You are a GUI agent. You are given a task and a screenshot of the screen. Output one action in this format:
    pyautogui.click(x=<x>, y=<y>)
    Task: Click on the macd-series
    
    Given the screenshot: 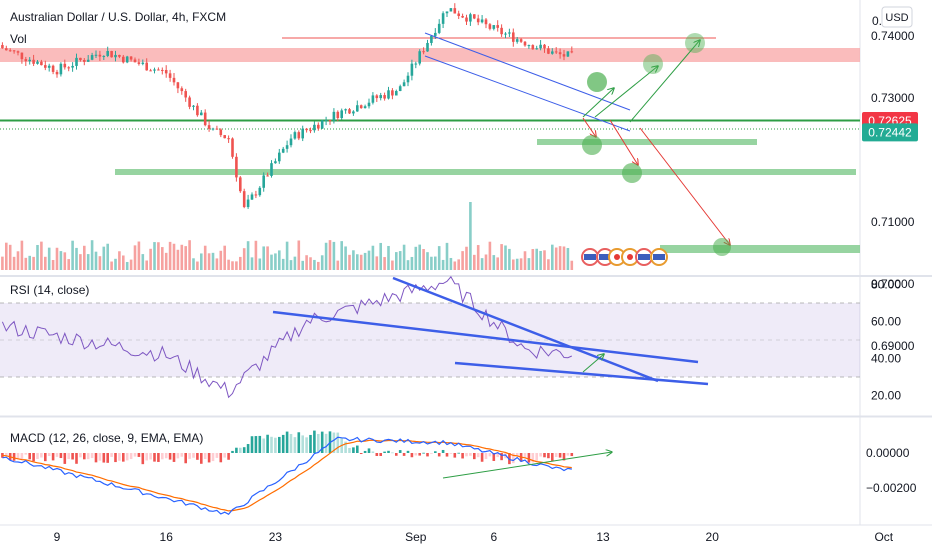 What is the action you would take?
    pyautogui.click(x=287, y=473)
    